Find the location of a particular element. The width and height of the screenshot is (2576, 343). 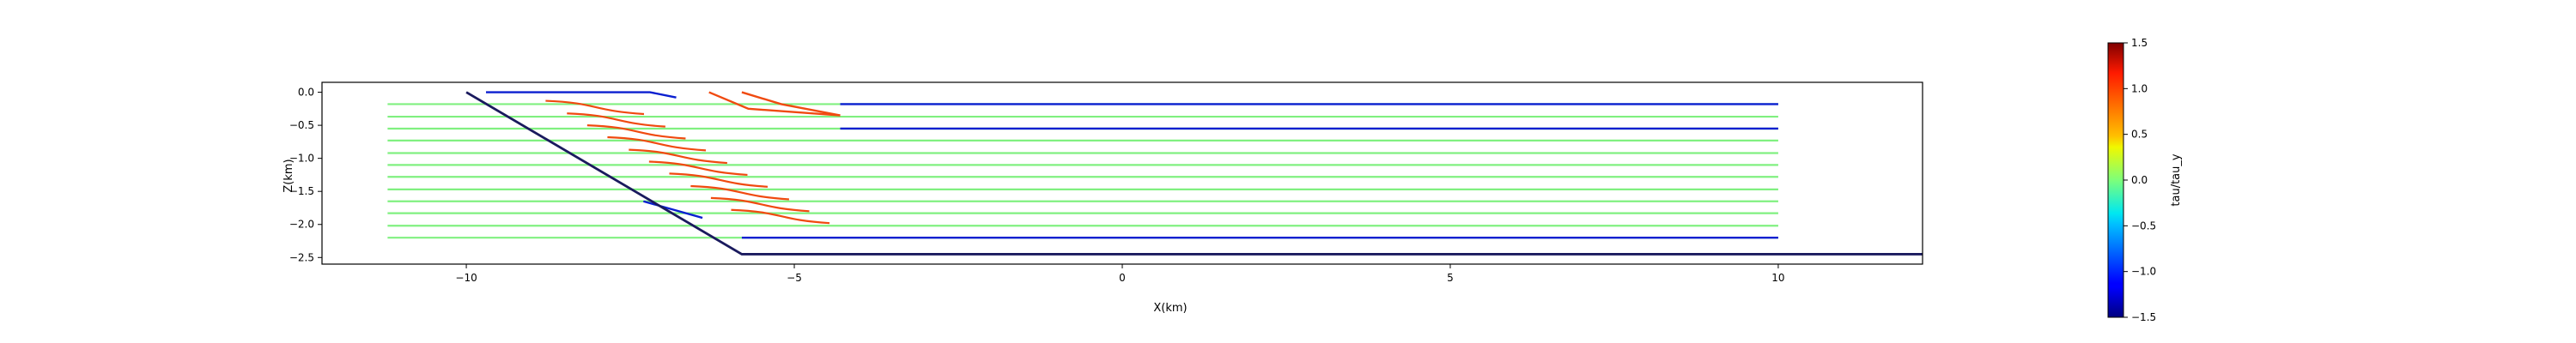

colorbar-tick-label: 1.0 is located at coordinates (2140, 88).